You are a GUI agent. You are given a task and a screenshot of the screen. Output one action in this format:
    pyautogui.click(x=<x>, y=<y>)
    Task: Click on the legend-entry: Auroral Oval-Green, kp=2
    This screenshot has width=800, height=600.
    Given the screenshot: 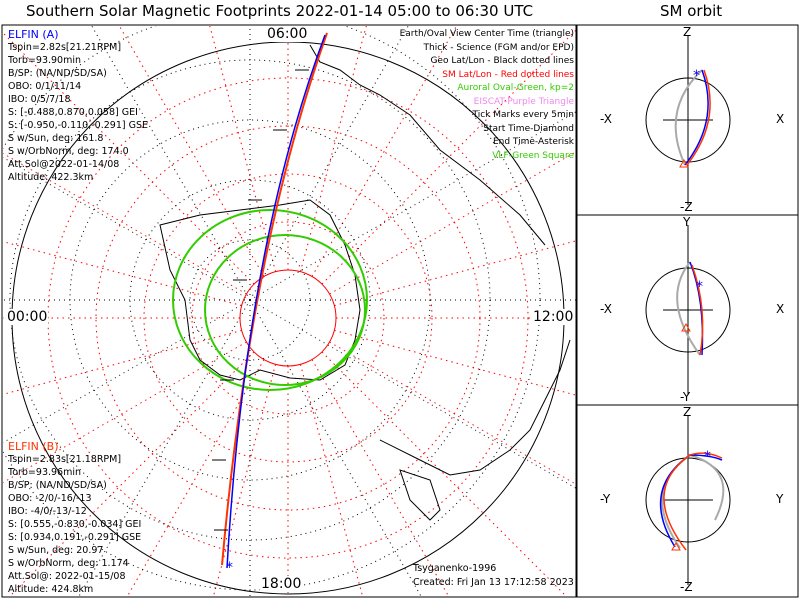 What is the action you would take?
    pyautogui.click(x=515, y=88)
    